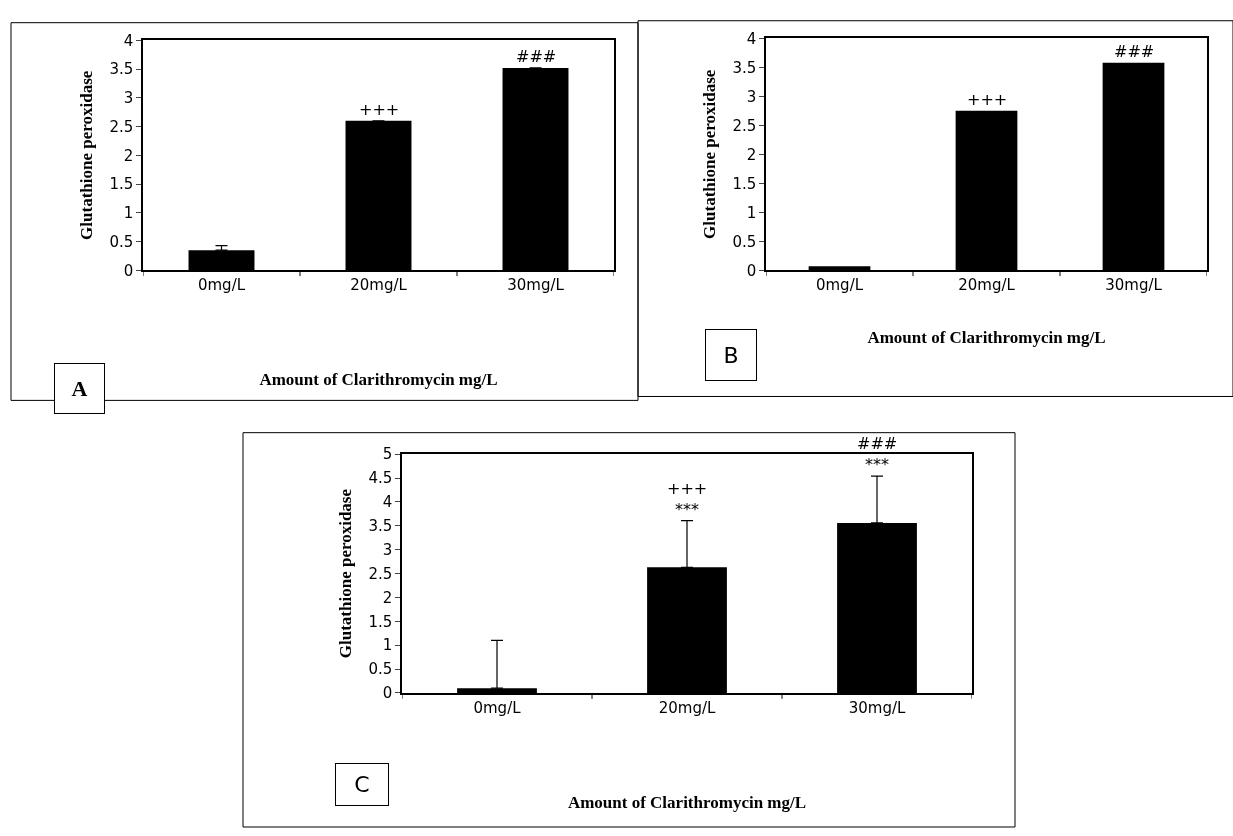 The width and height of the screenshot is (1233, 836). What do you see at coordinates (731, 355) in the screenshot?
I see `text: B` at bounding box center [731, 355].